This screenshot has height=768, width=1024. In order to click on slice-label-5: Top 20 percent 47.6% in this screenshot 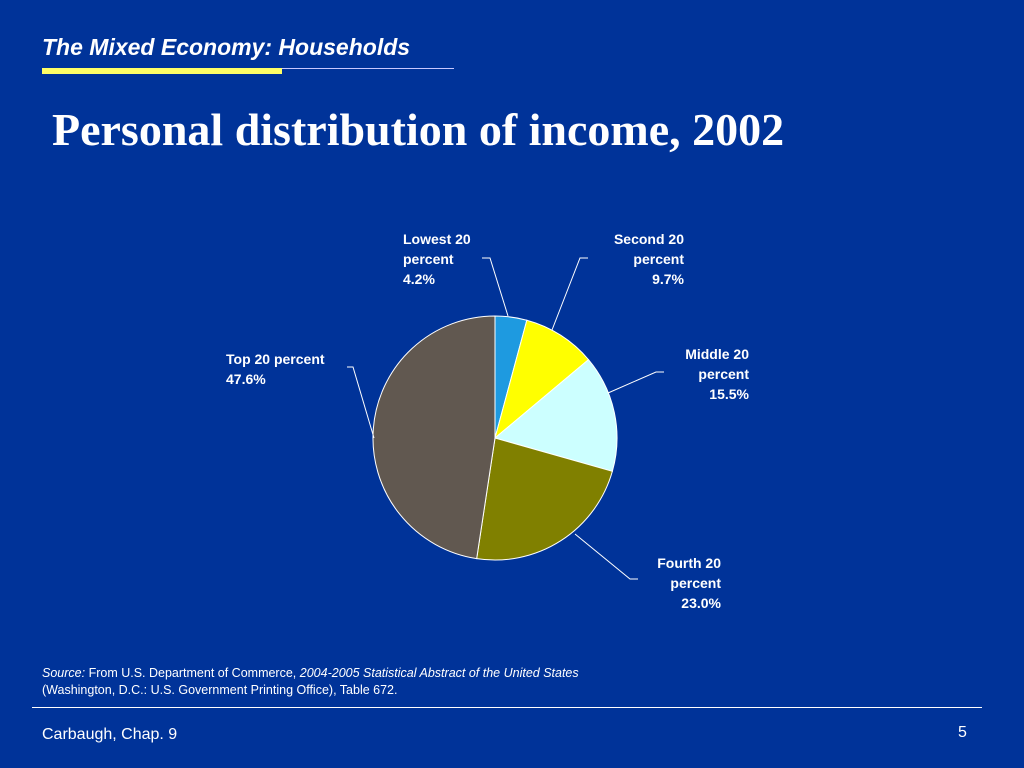, I will do `click(275, 369)`.